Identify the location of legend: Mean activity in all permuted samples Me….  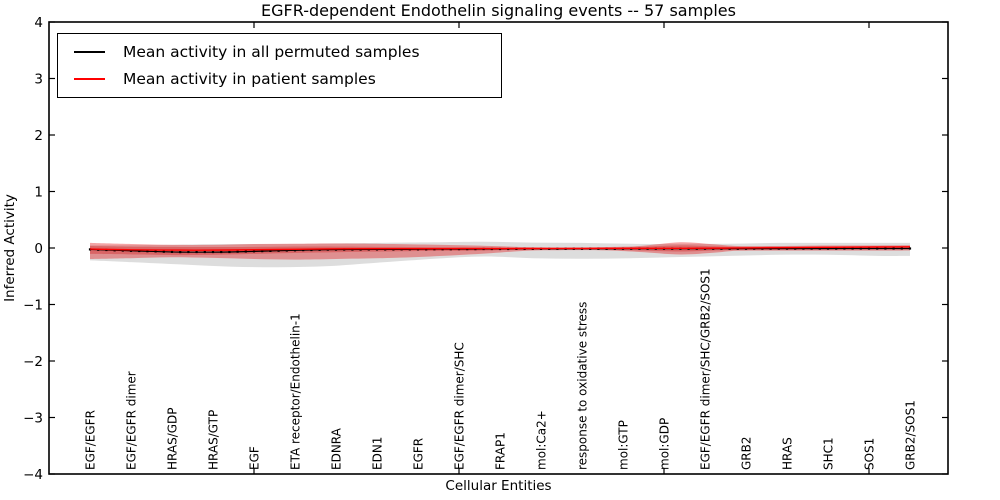
(279, 65).